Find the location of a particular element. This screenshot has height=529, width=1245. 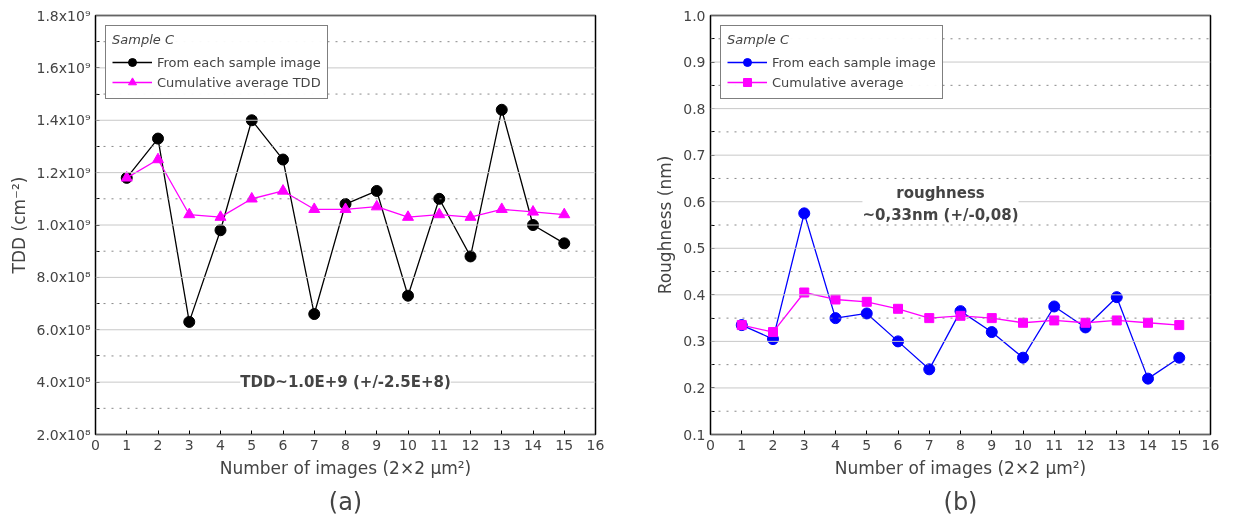

y-axis-title: Roughness (nm) is located at coordinates (665, 225).